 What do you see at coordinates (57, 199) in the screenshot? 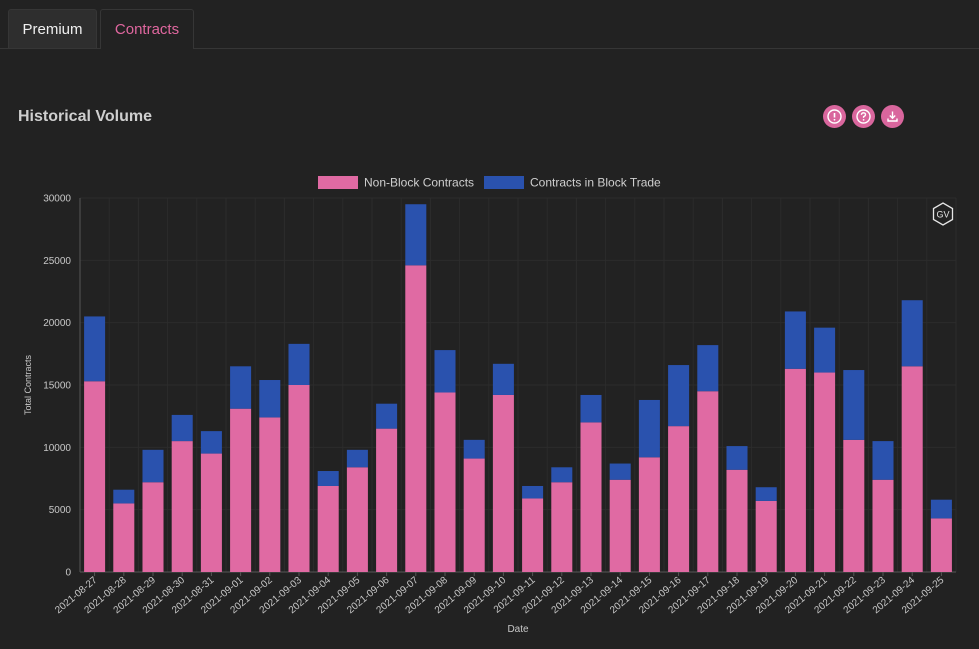
I see `y-tick-label: 30000` at bounding box center [57, 199].